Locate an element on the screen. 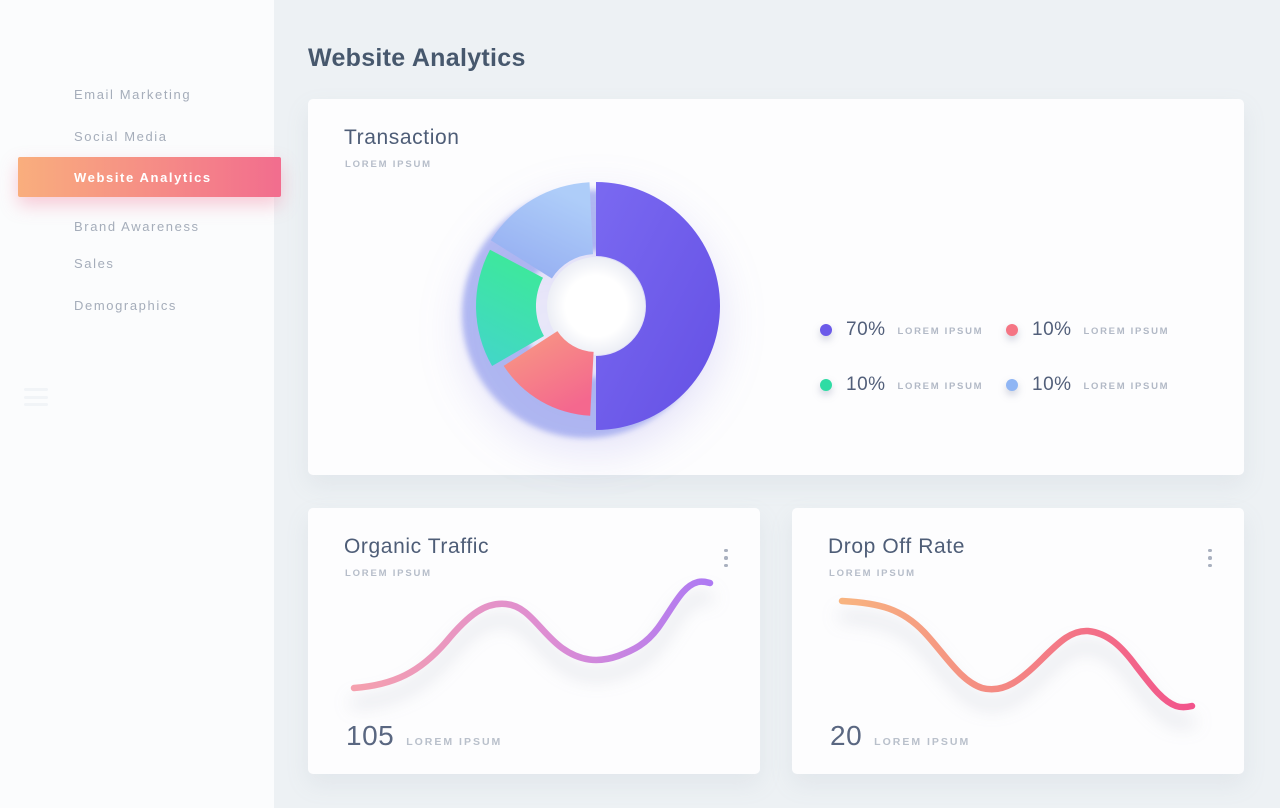 The height and width of the screenshot is (808, 1280). card-title: Transaction is located at coordinates (402, 137).